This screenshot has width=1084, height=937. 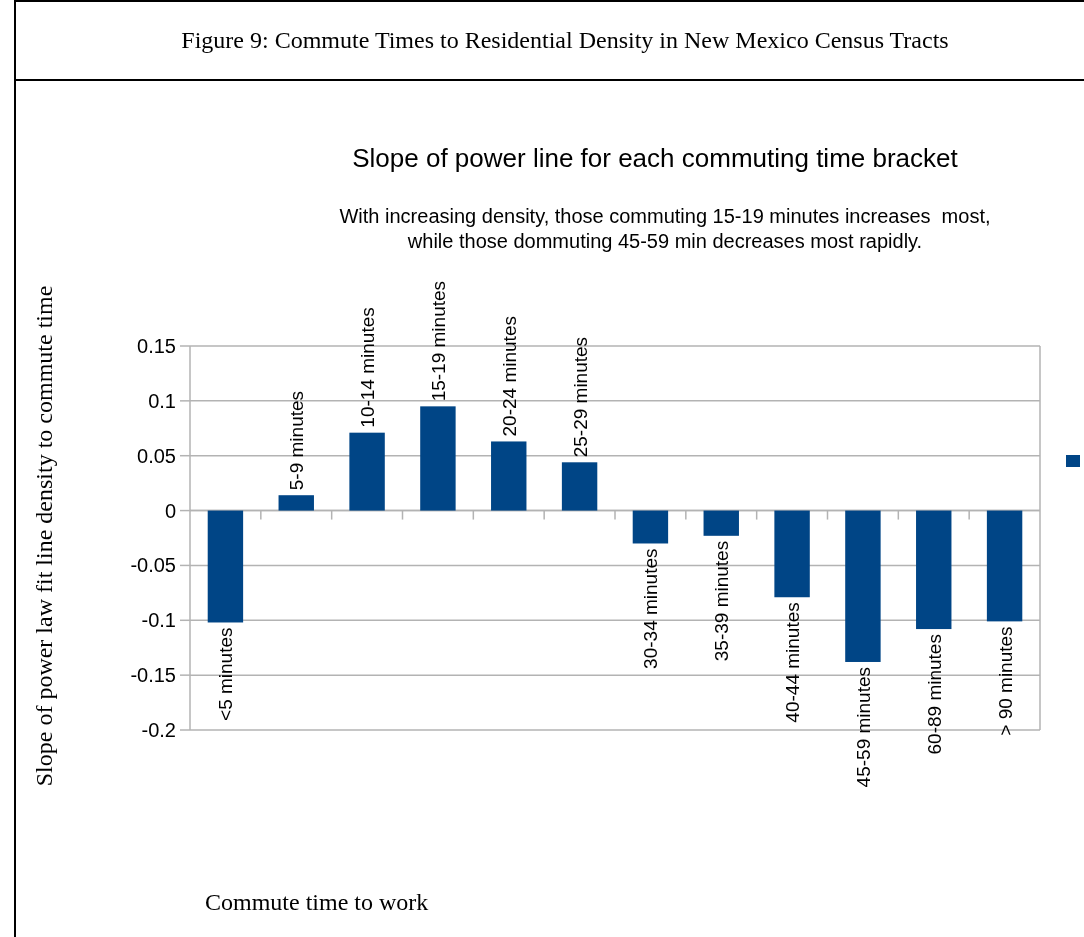 What do you see at coordinates (153, 675) in the screenshot?
I see `y-tick-label: -0.15` at bounding box center [153, 675].